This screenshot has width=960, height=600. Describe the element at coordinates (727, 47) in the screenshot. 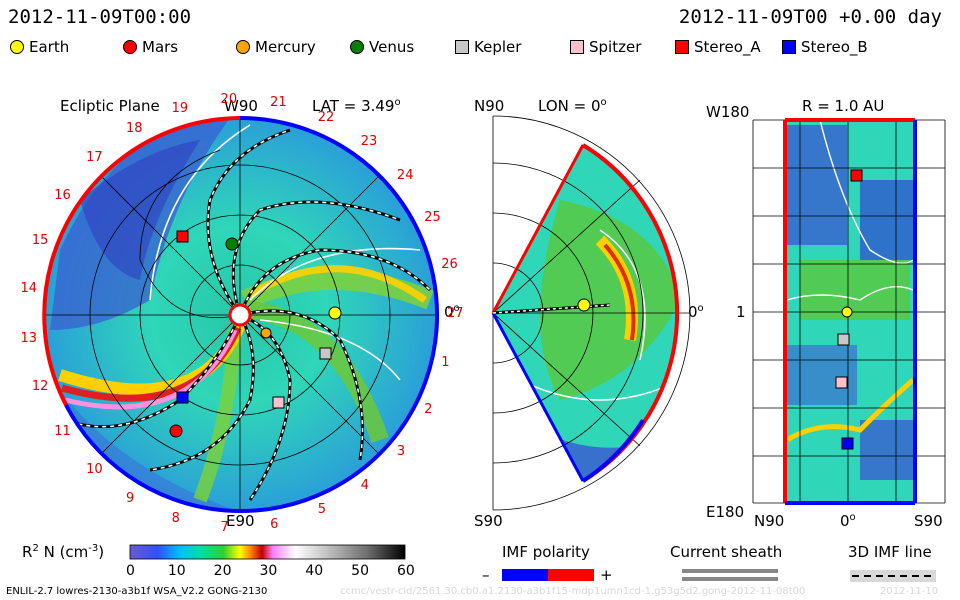

I see `legend-label: Stereo_A` at that location.